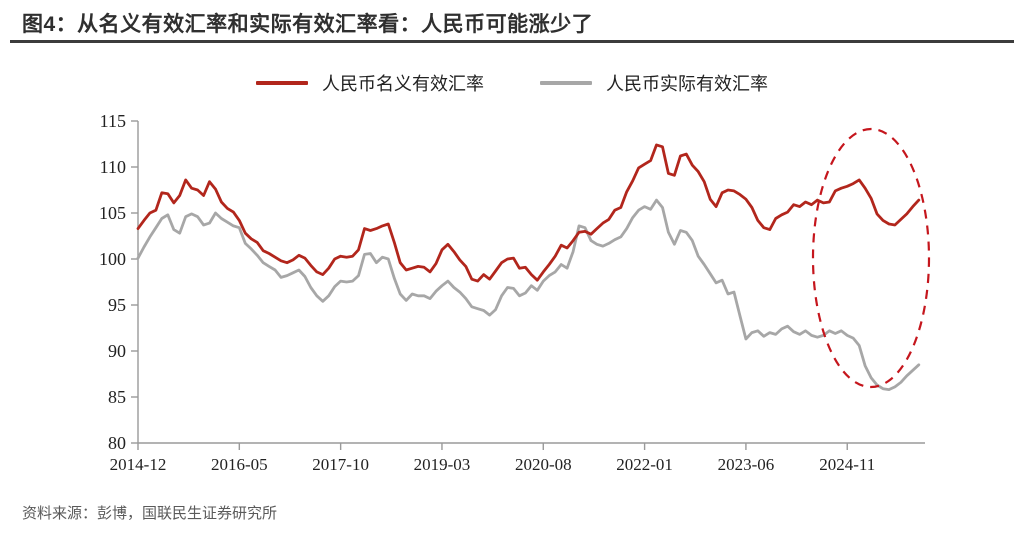  Describe the element at coordinates (308, 24) in the screenshot. I see `figure-title: 图4：从名义有效汇率和实际有效汇率看：人民币可能涨少了` at that location.